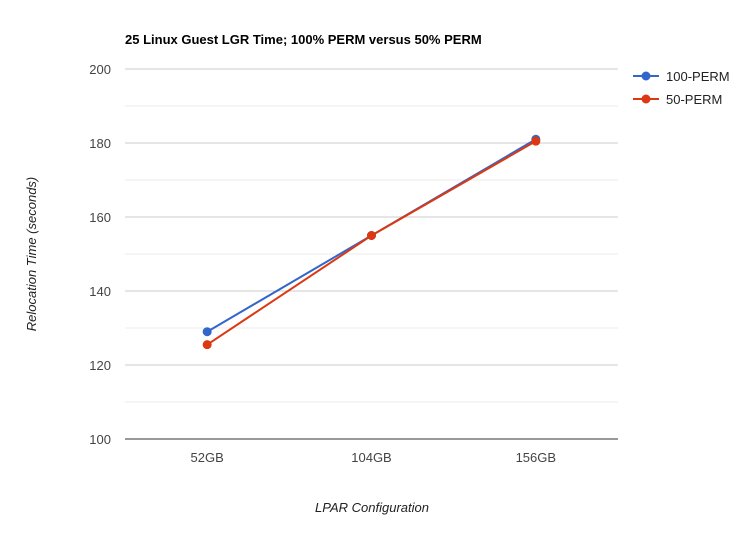  Describe the element at coordinates (681, 88) in the screenshot. I see `legend: 100-PERM 50-PERM` at that location.